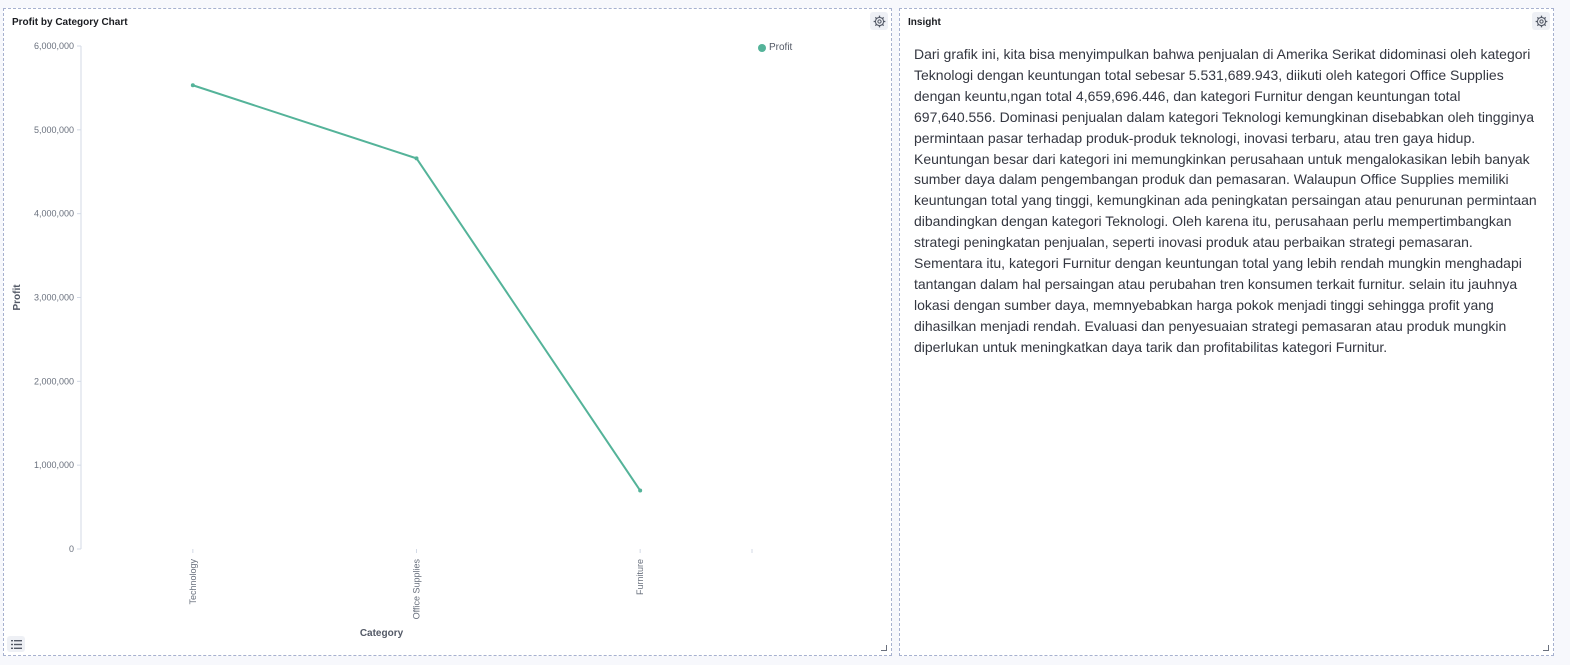 This screenshot has width=1570, height=665. What do you see at coordinates (70, 22) in the screenshot?
I see `chart-panel-title: Profit by Category Chart` at bounding box center [70, 22].